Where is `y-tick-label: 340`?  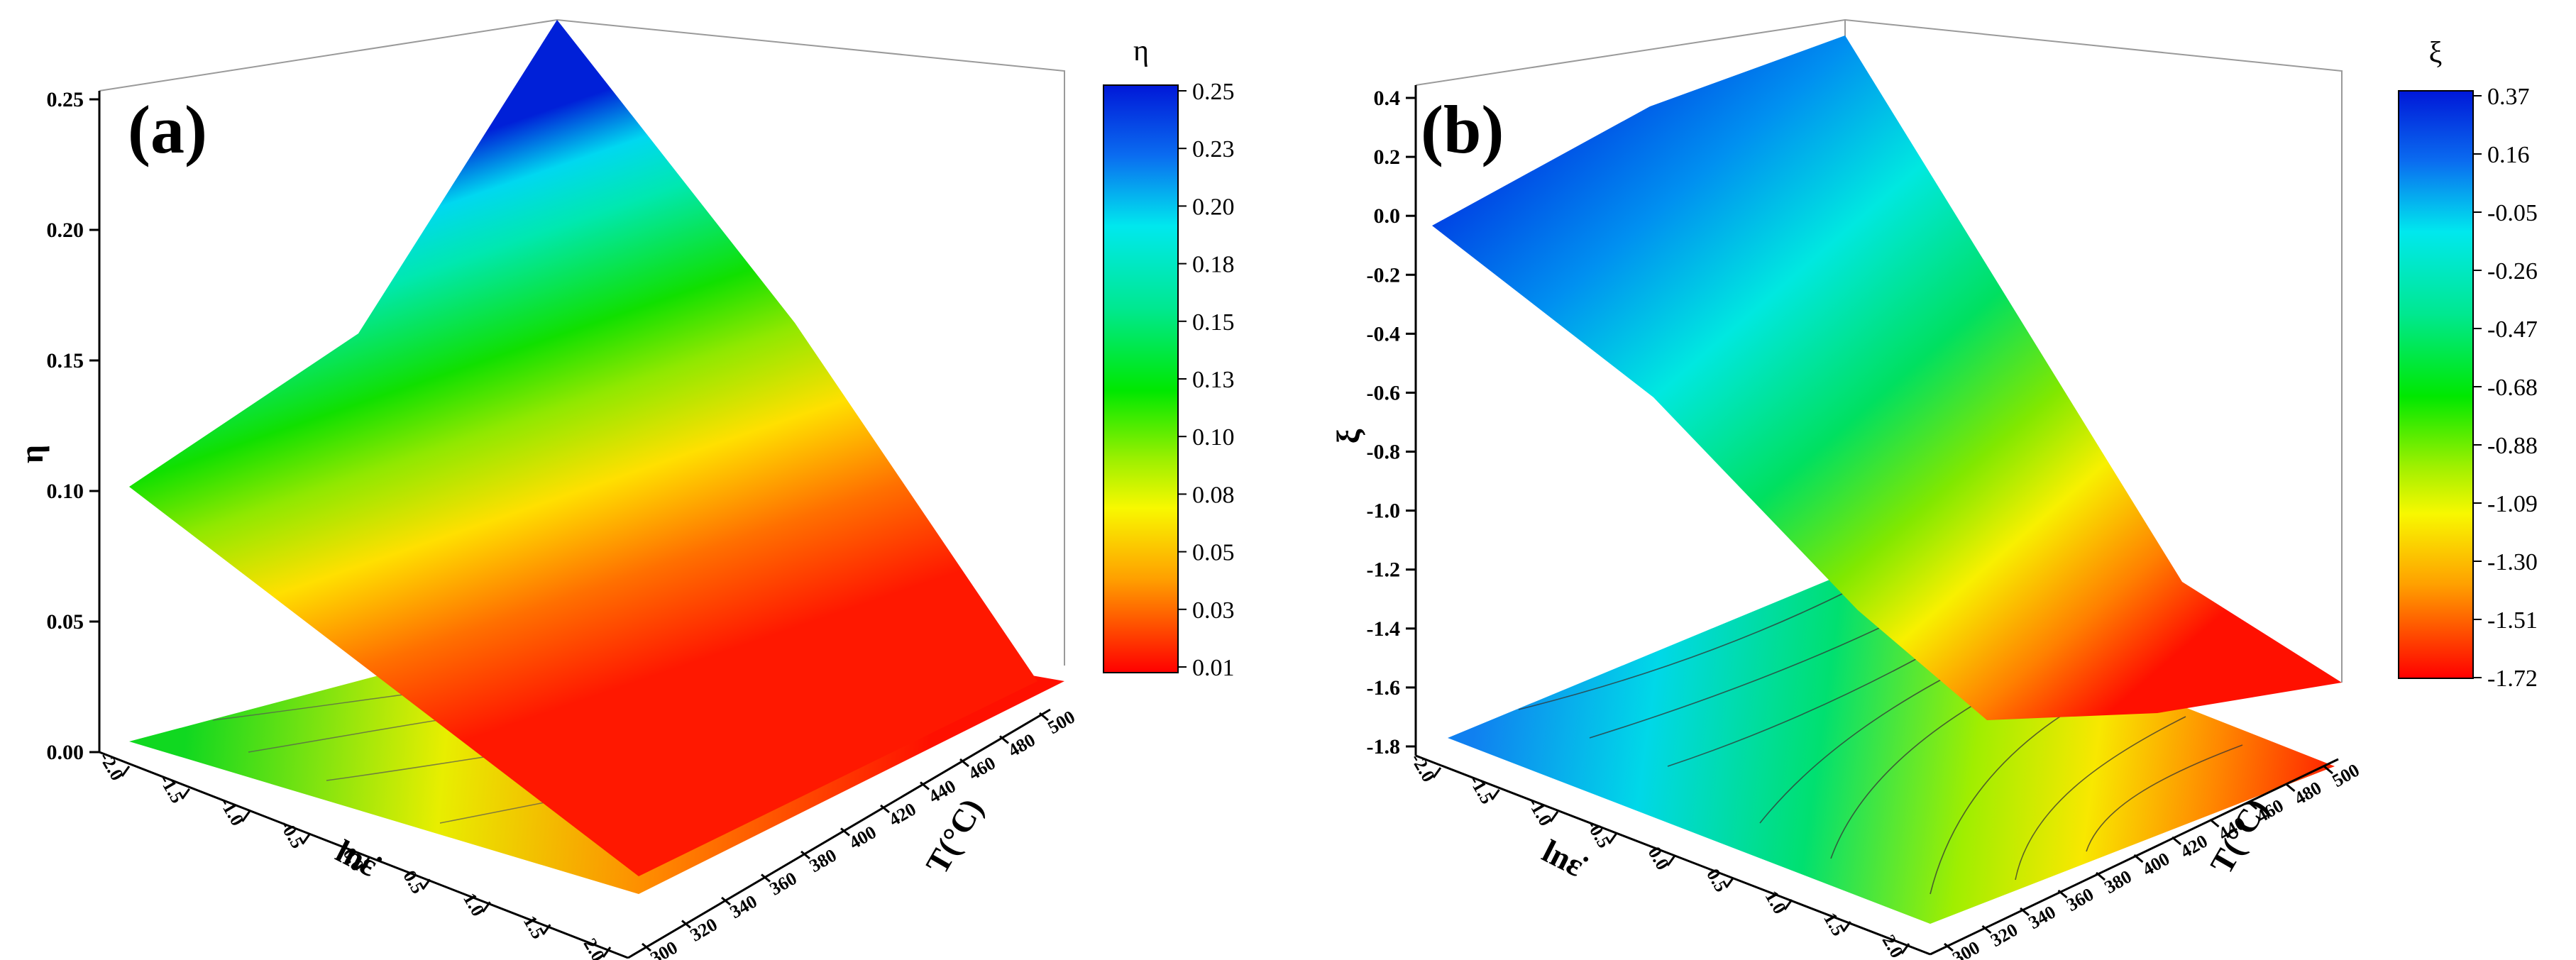 y-tick-label: 340 is located at coordinates (744, 907).